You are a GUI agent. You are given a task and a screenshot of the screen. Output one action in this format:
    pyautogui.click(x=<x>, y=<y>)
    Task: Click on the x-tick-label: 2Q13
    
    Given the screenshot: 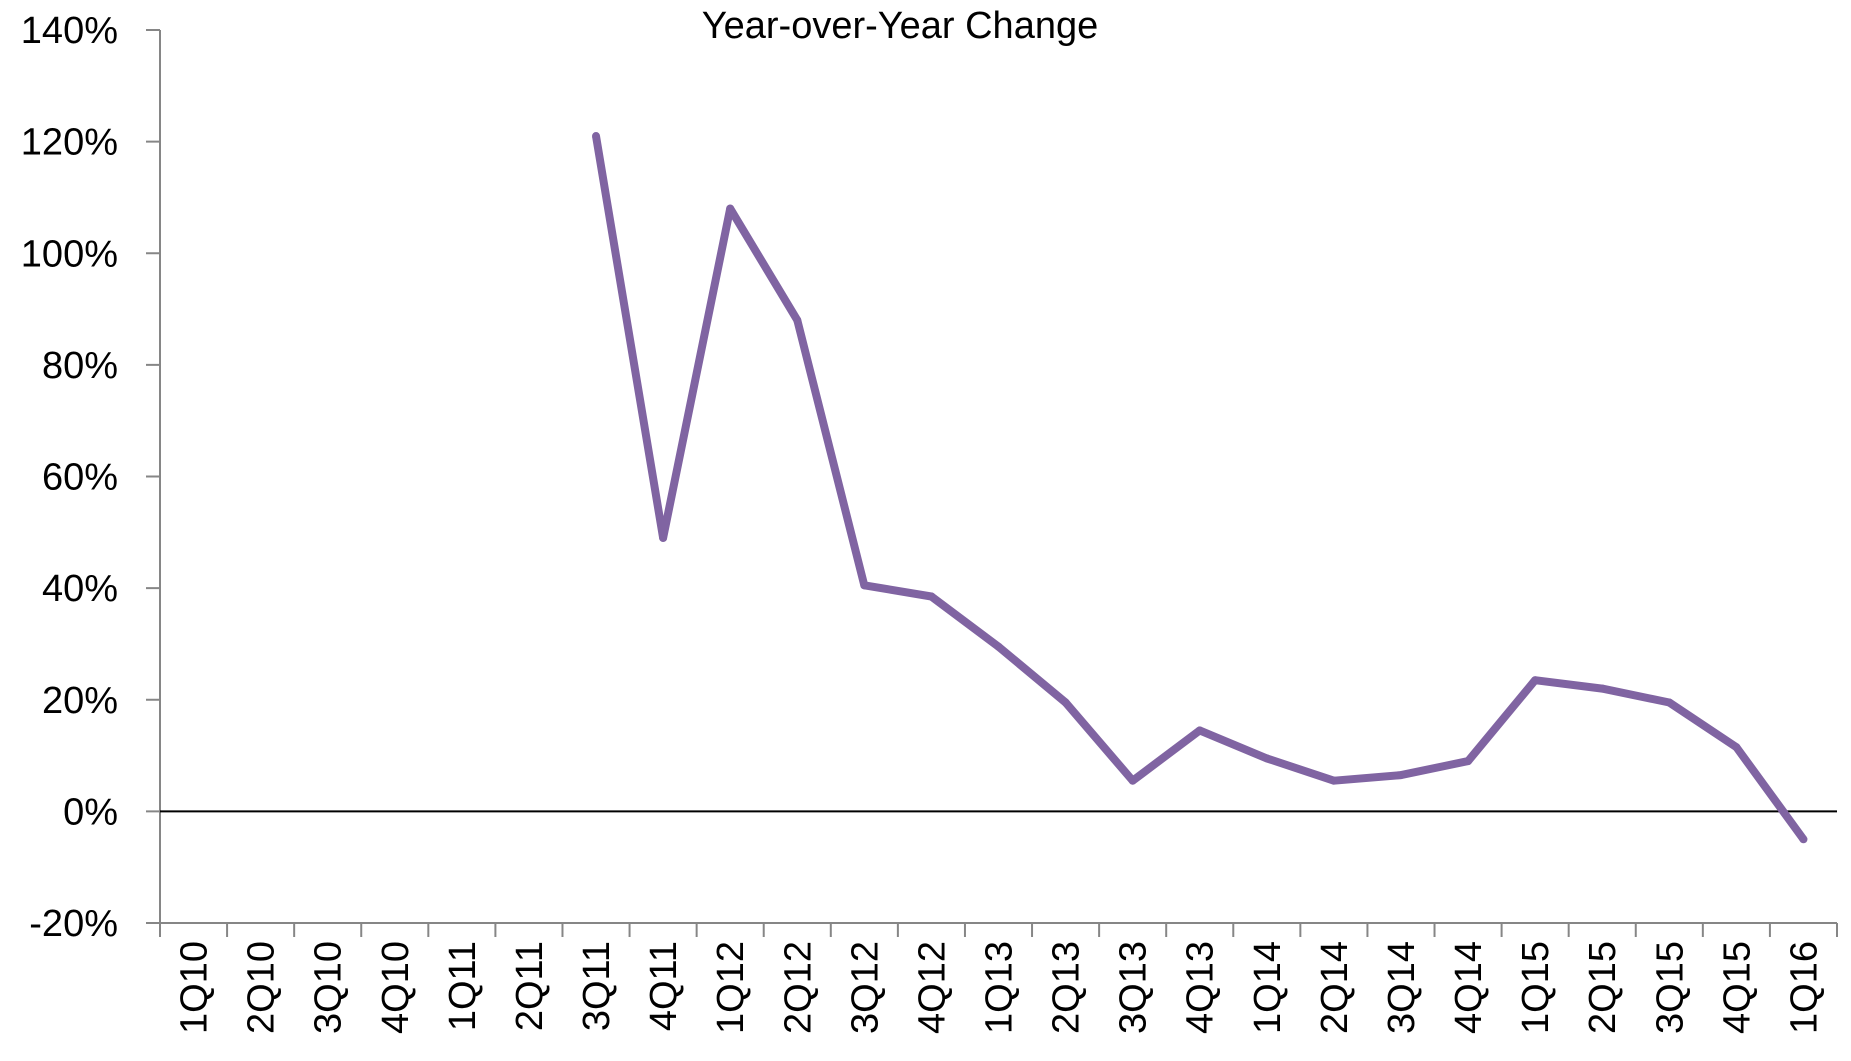 What is the action you would take?
    pyautogui.click(x=1067, y=987)
    